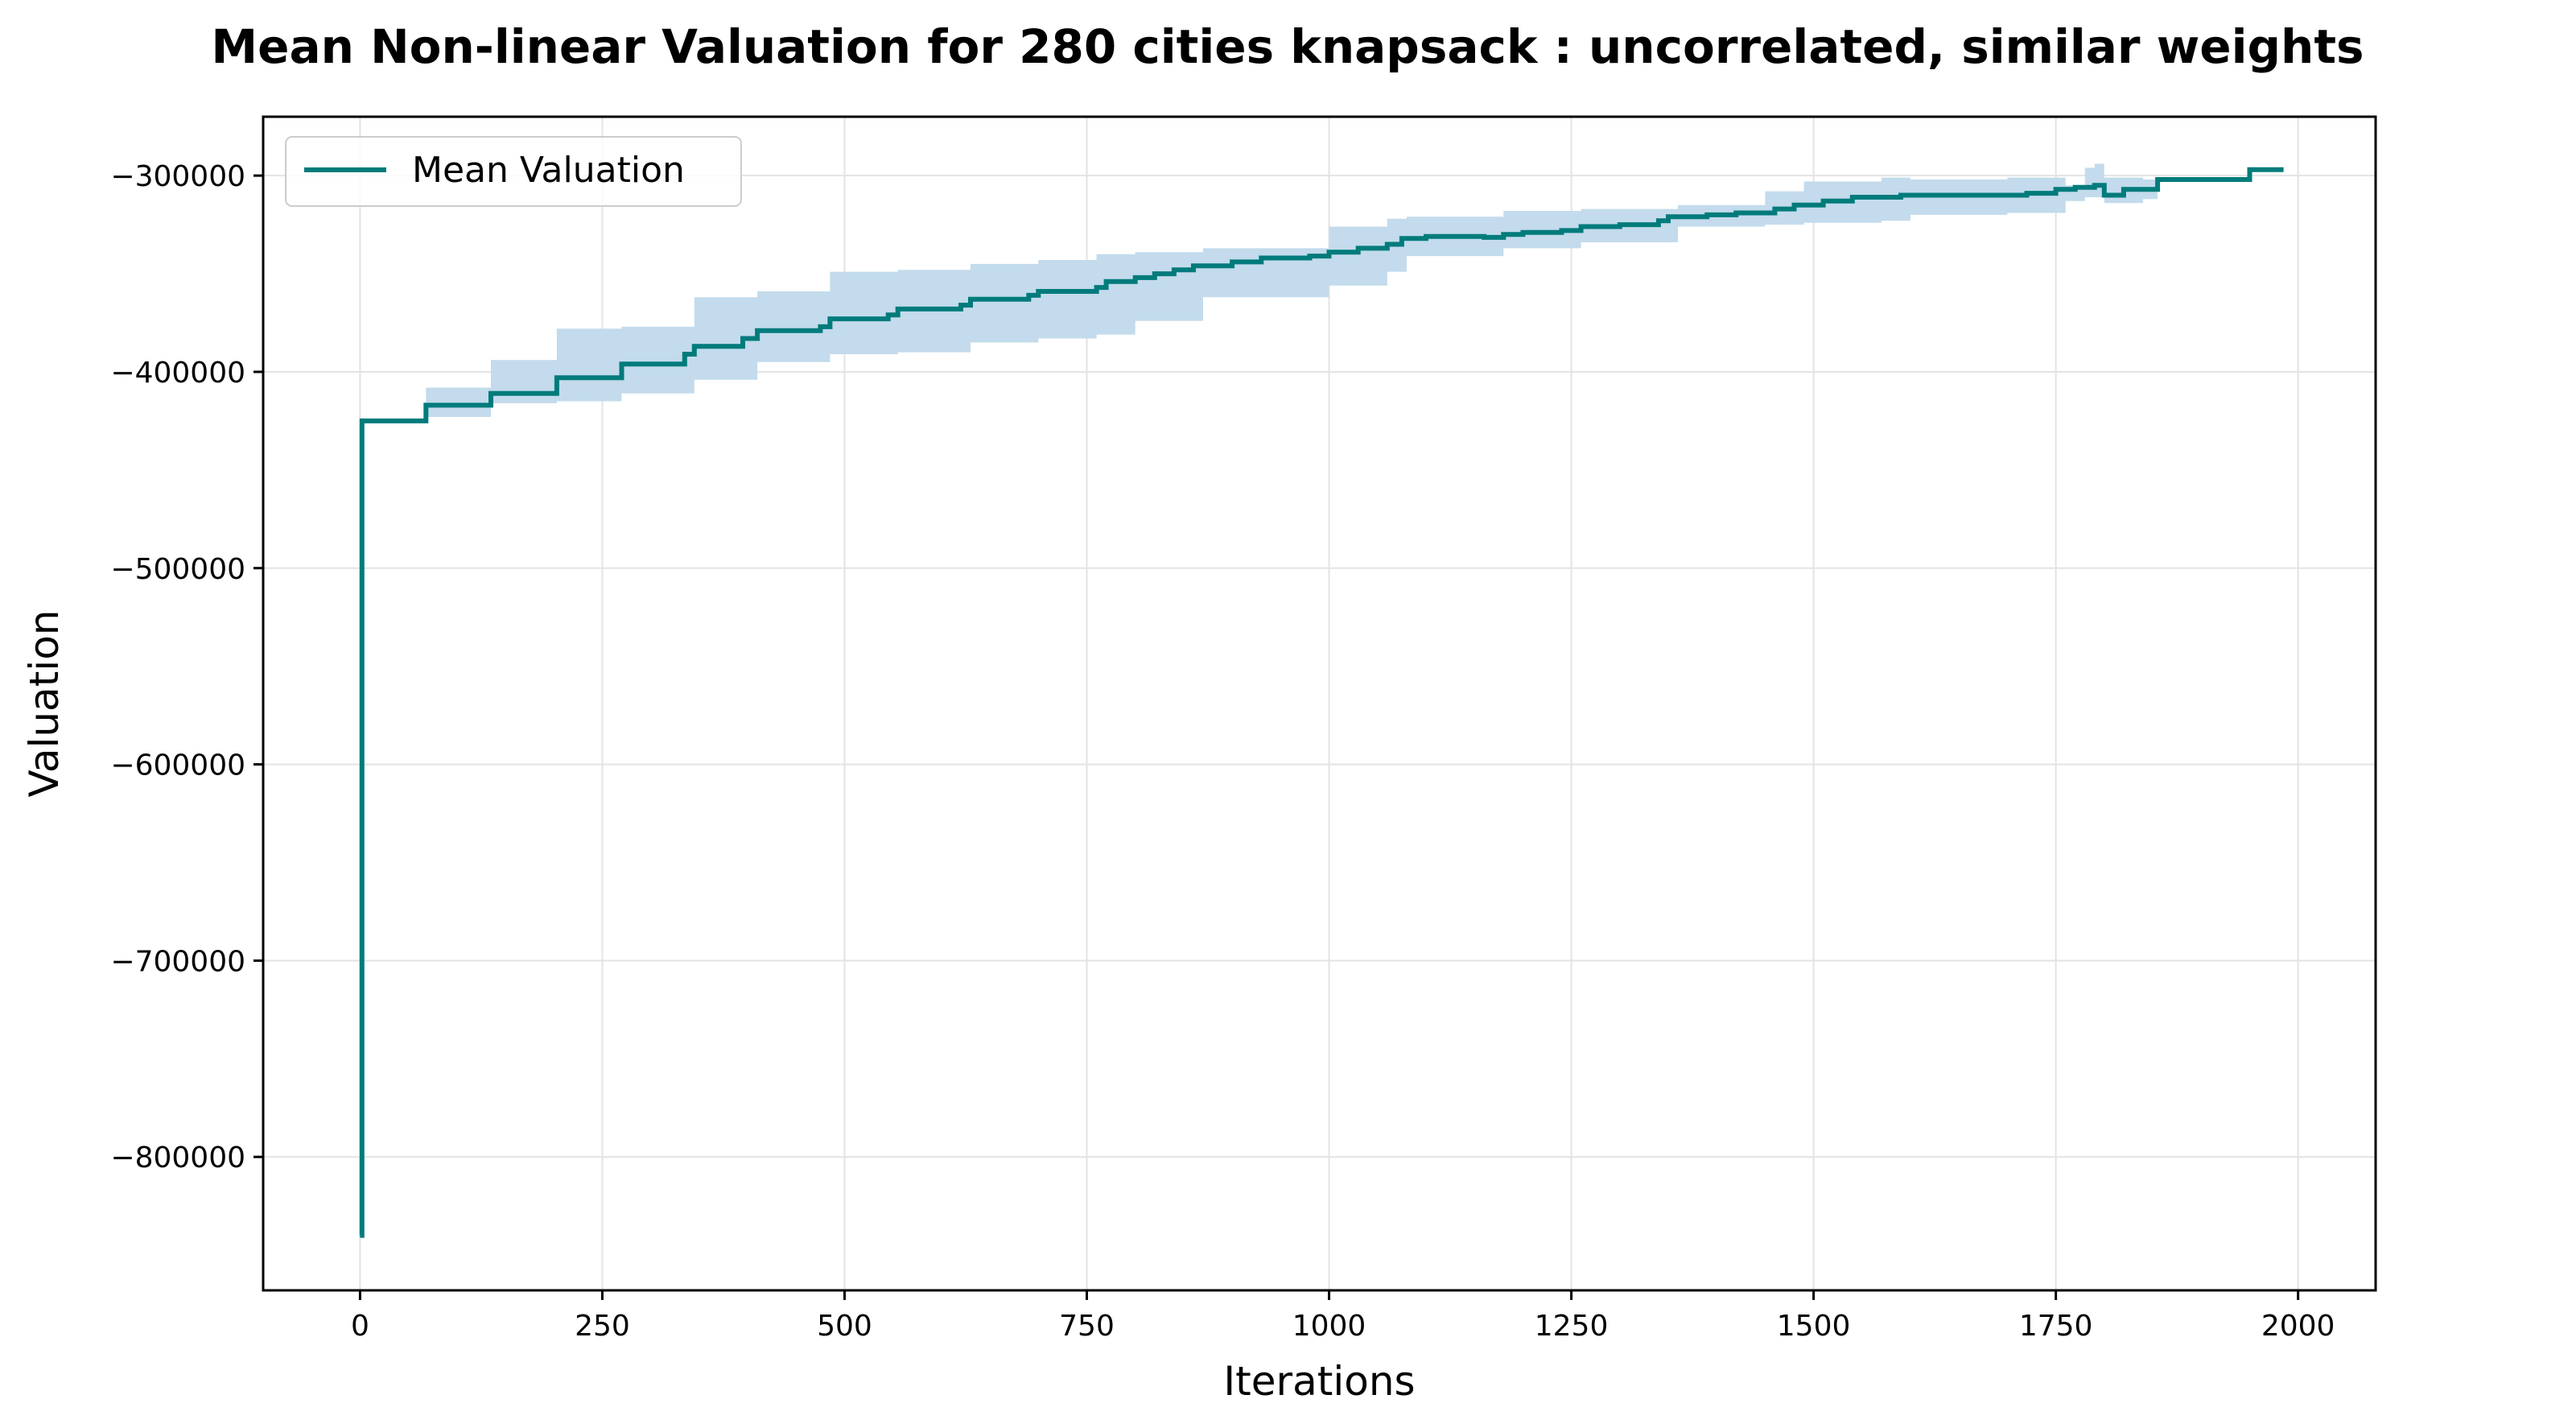 The width and height of the screenshot is (2576, 1428). Describe the element at coordinates (2056, 1326) in the screenshot. I see `x-tick-label: 1750` at that location.